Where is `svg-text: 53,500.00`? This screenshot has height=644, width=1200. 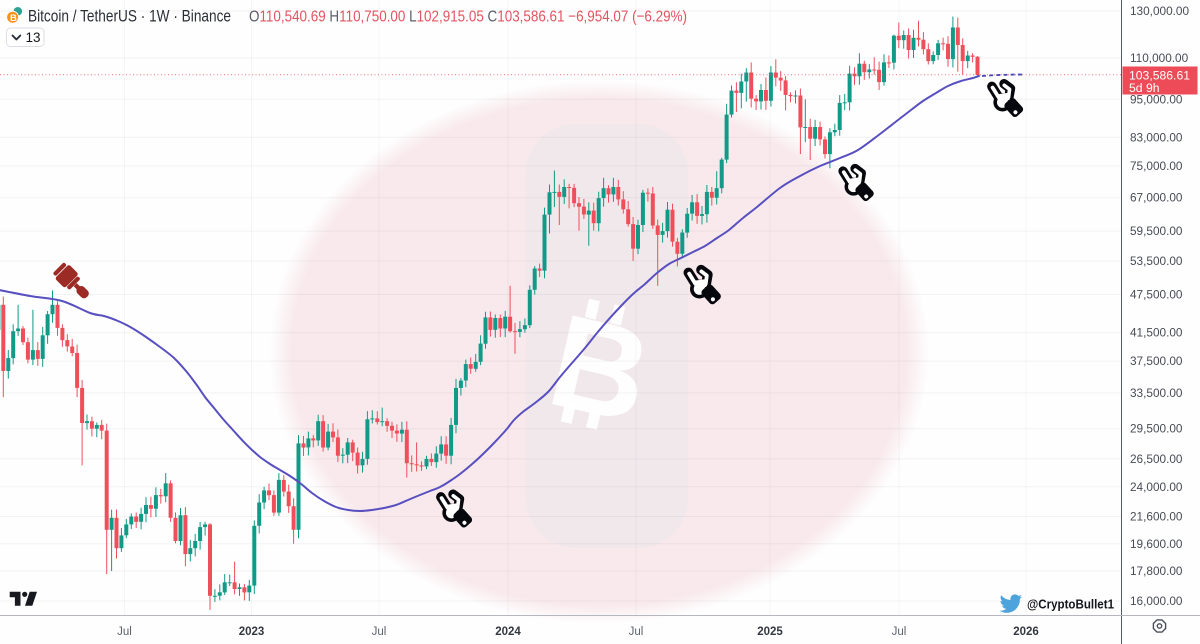 svg-text: 53,500.00 is located at coordinates (1156, 261).